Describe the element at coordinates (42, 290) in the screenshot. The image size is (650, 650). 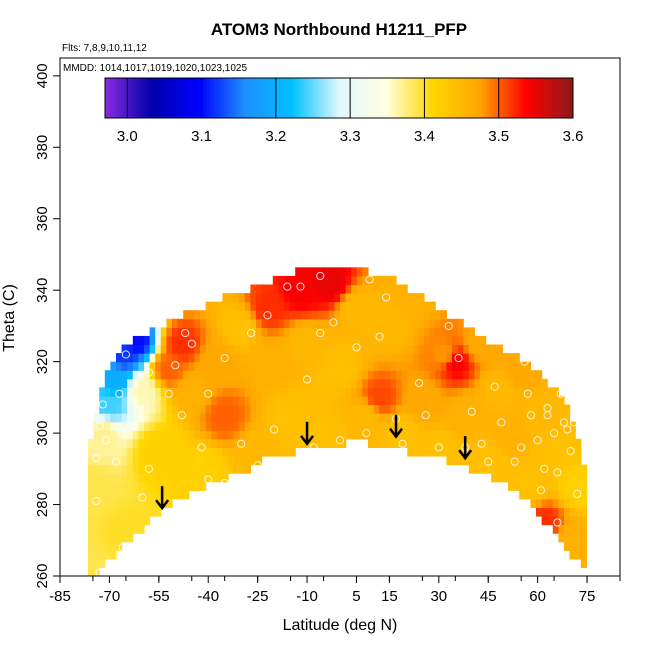
I see `y-tick-label: 340` at that location.